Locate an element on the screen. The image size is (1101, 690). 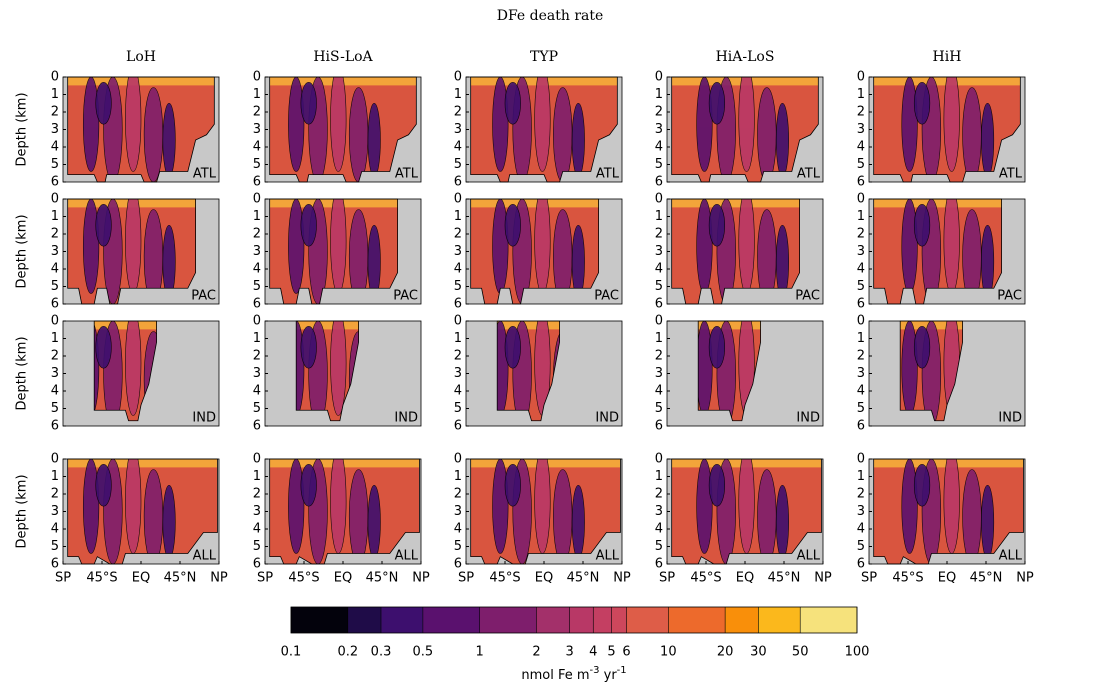
colorbar-tick-label: 50 is located at coordinates (800, 652).